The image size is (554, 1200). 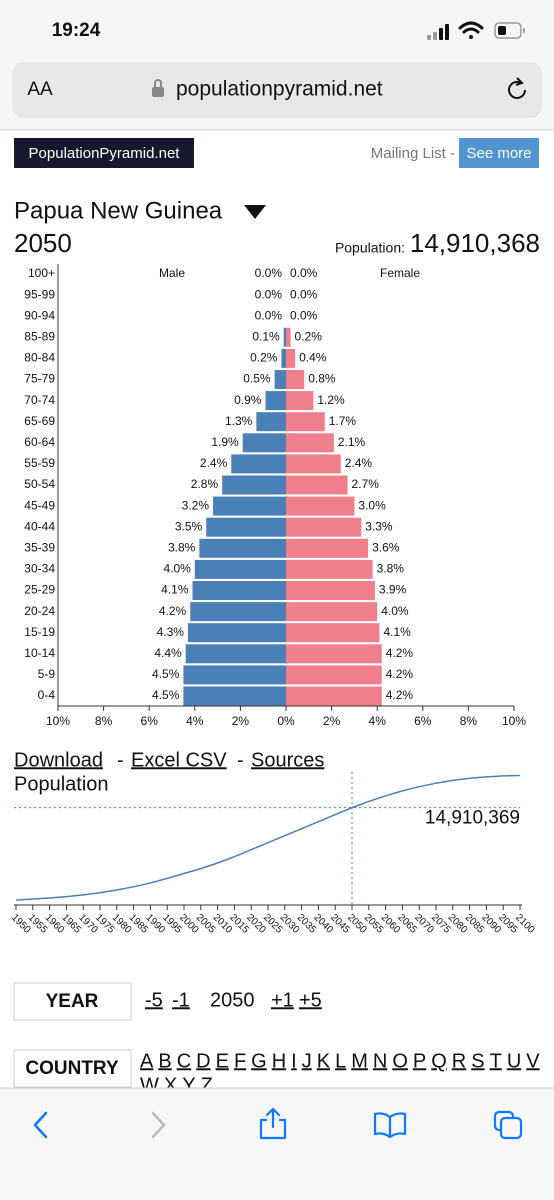 What do you see at coordinates (517, 88) in the screenshot?
I see `reload-icon` at bounding box center [517, 88].